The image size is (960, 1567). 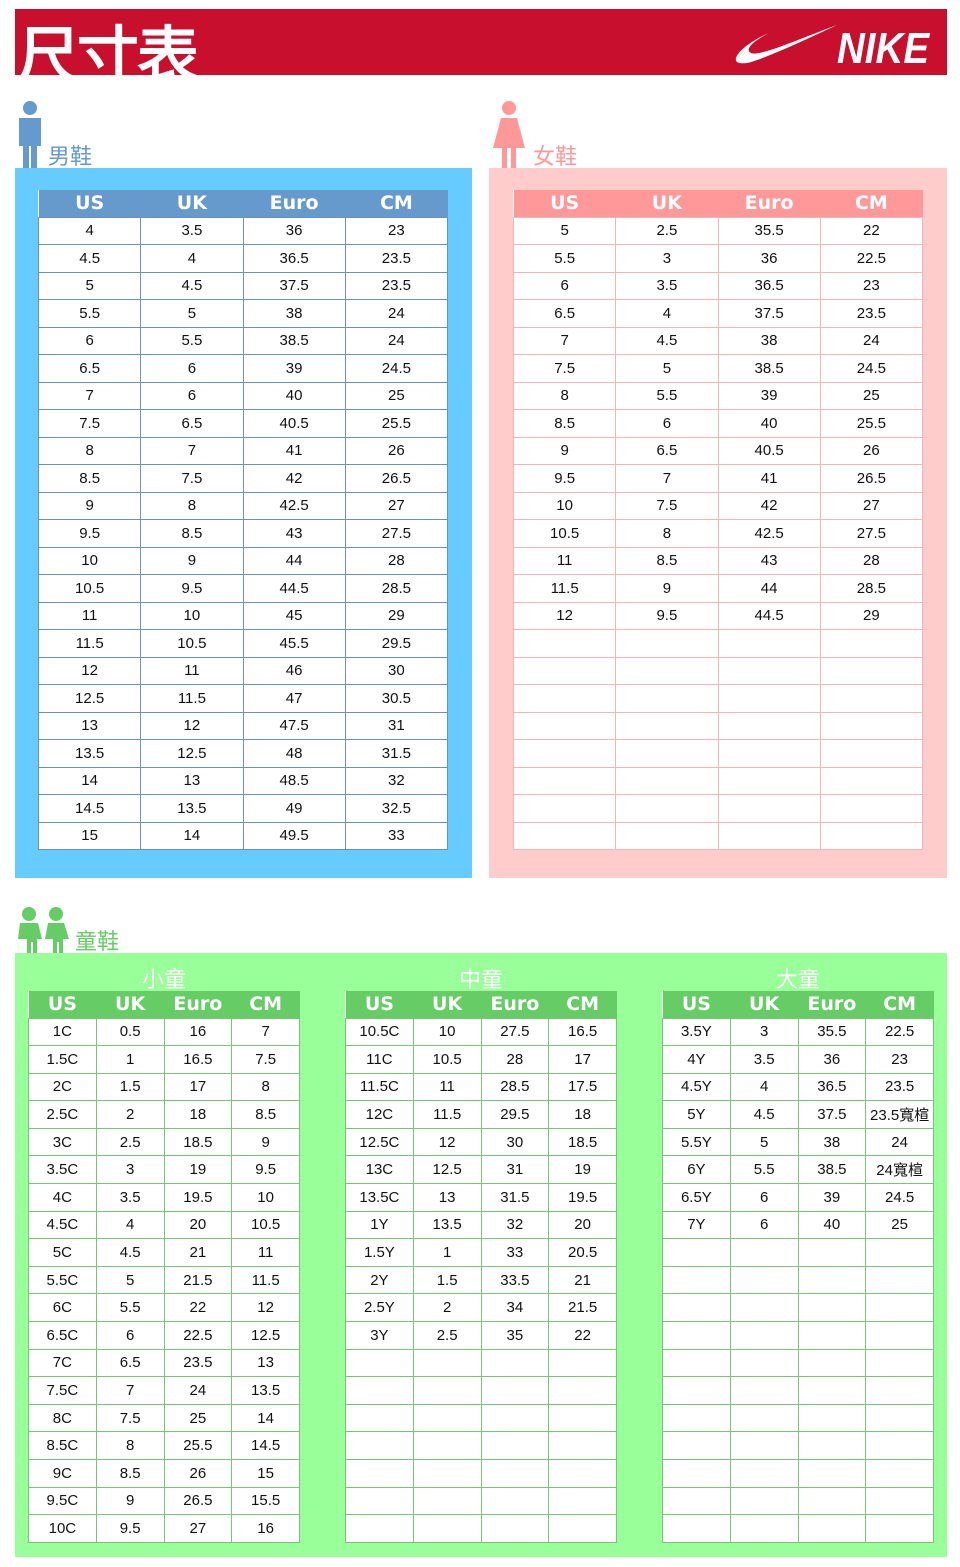 I want to click on table-row: 7C 6.5 23.5 13, so click(x=164, y=1363).